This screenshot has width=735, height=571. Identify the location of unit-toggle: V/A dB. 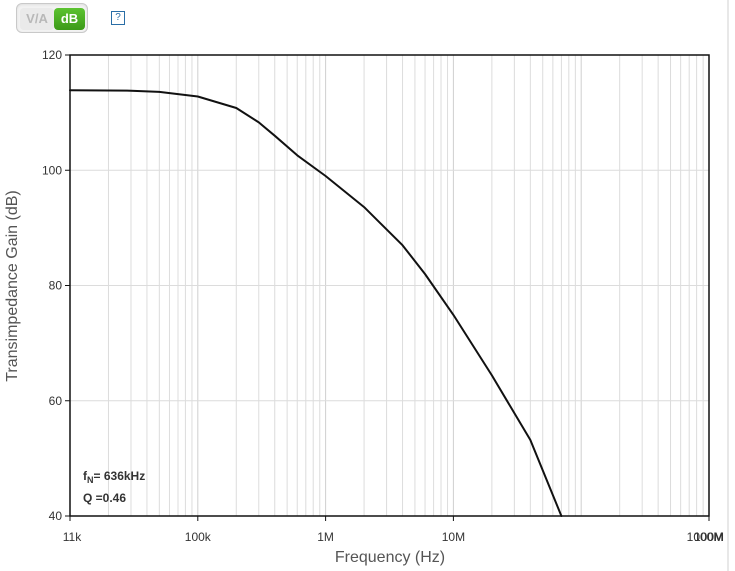
(52, 18).